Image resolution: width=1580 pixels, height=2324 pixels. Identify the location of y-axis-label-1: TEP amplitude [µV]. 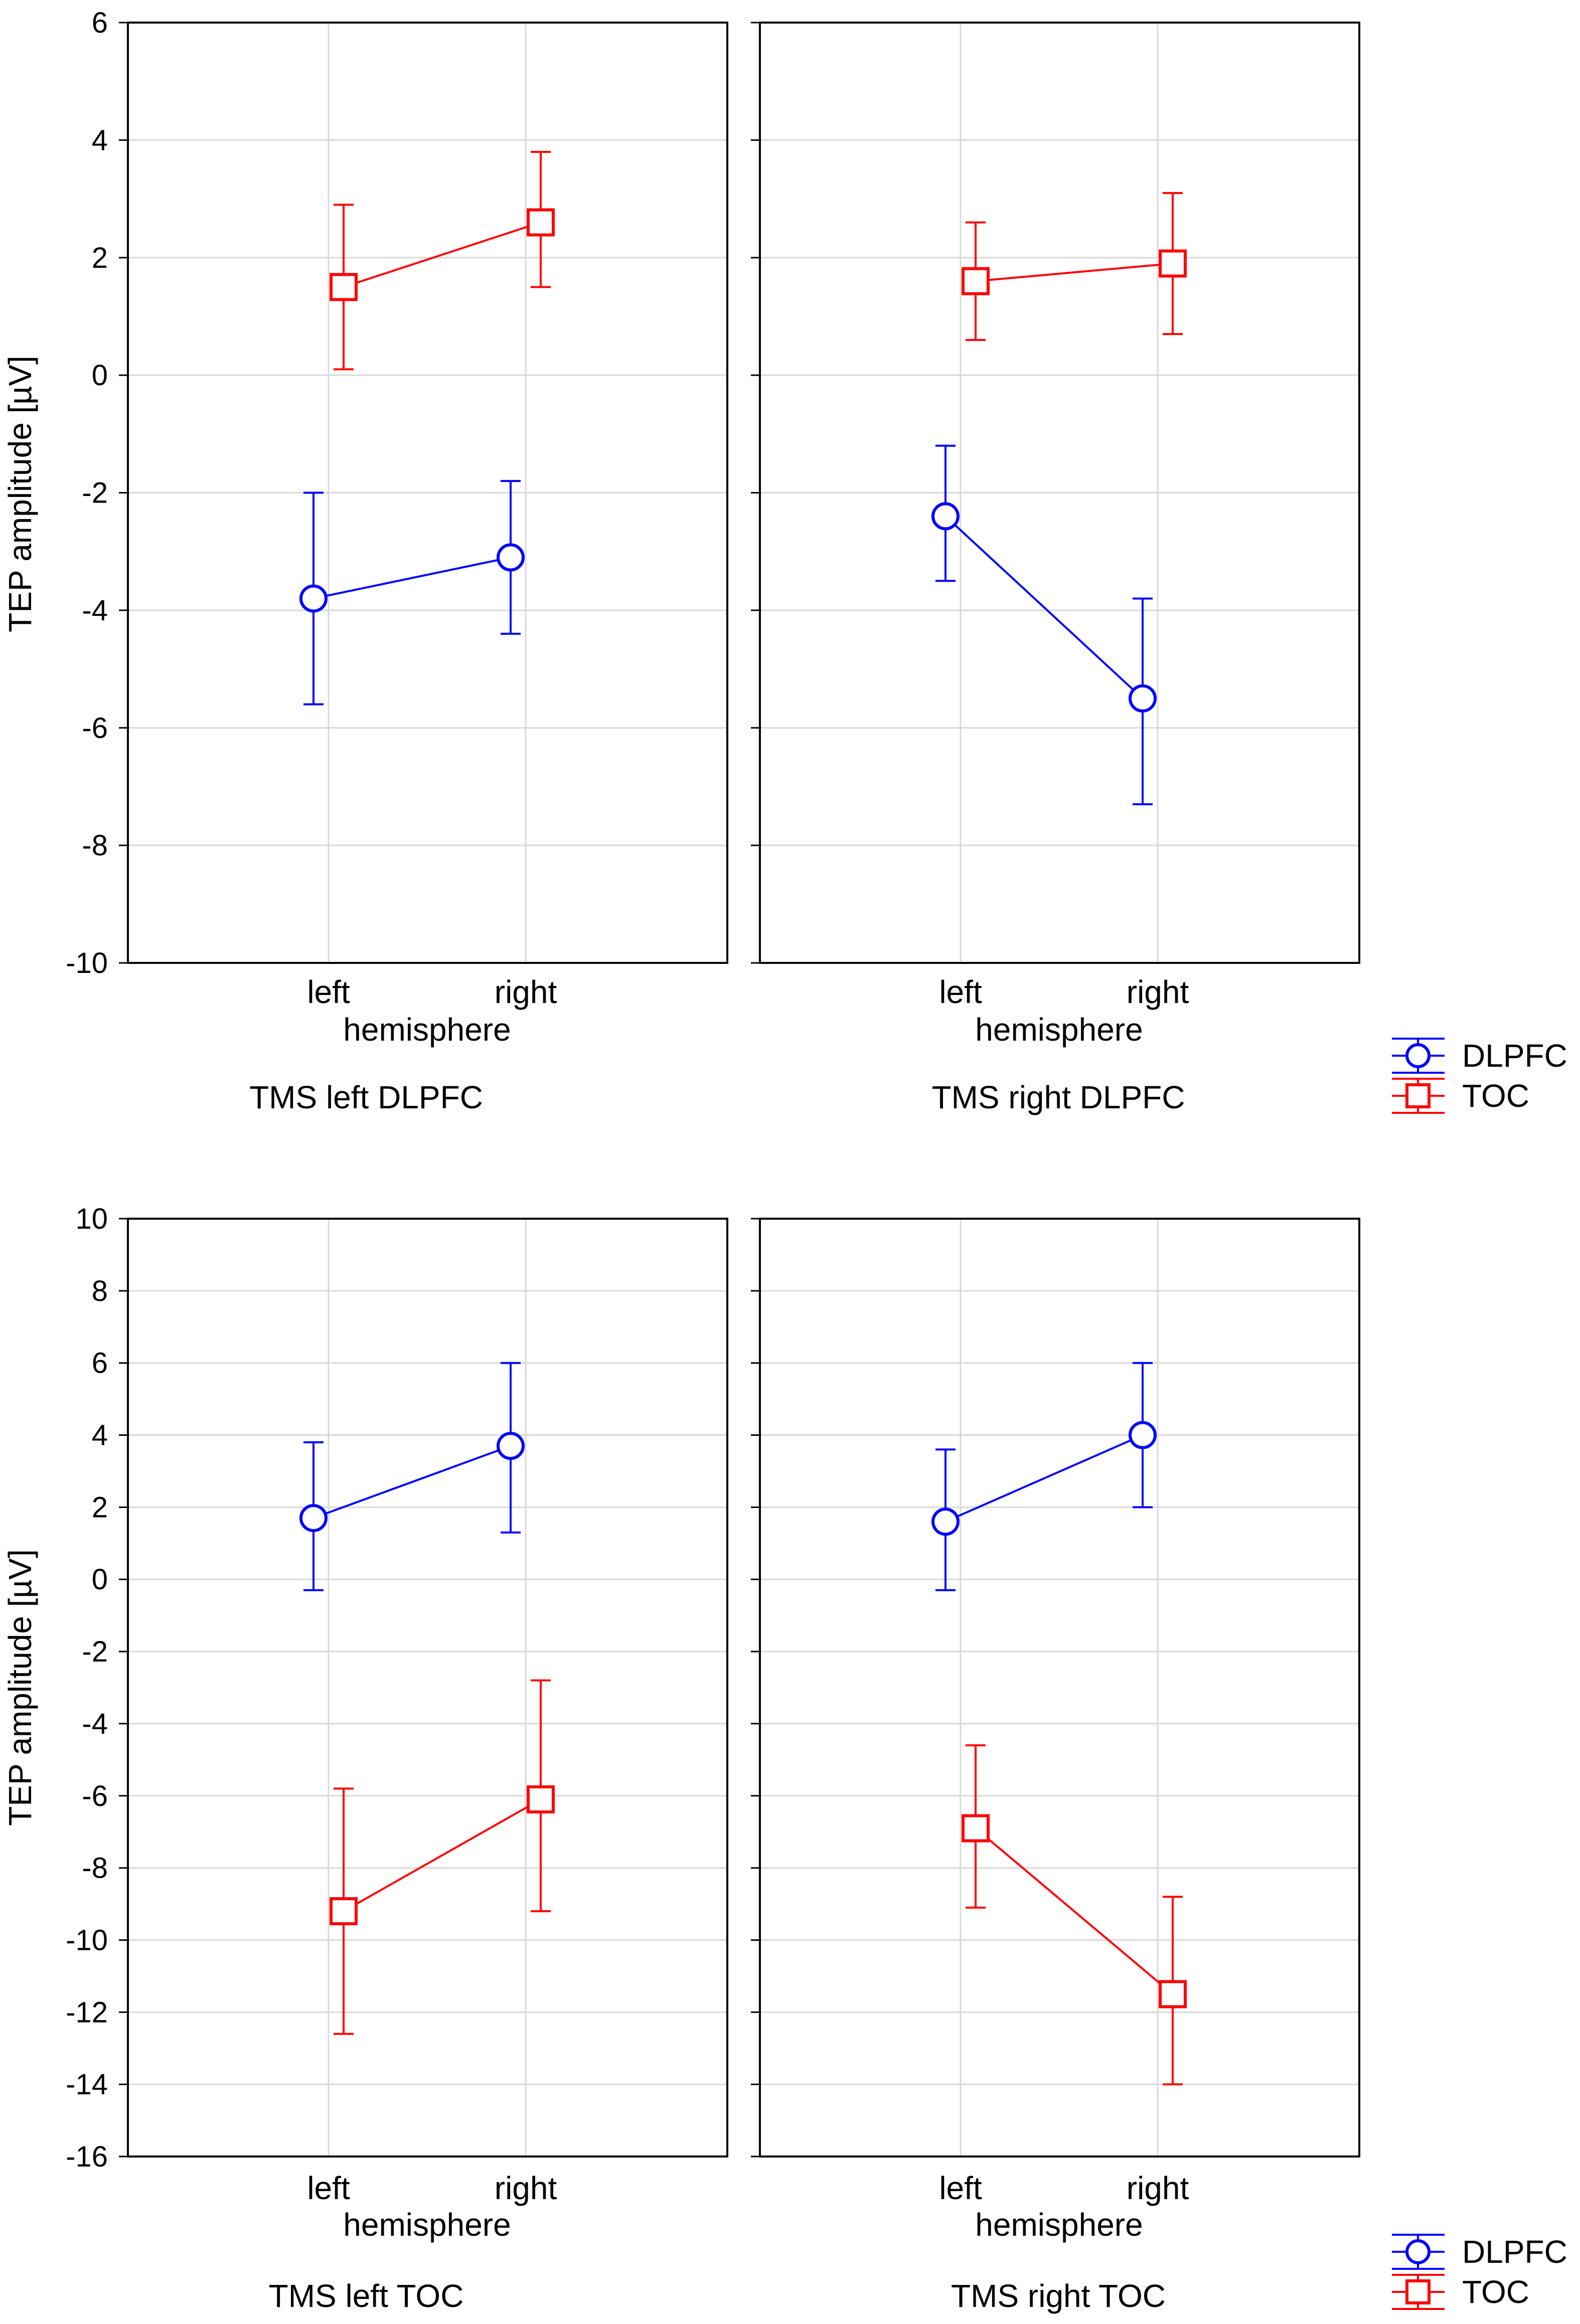
(20, 494).